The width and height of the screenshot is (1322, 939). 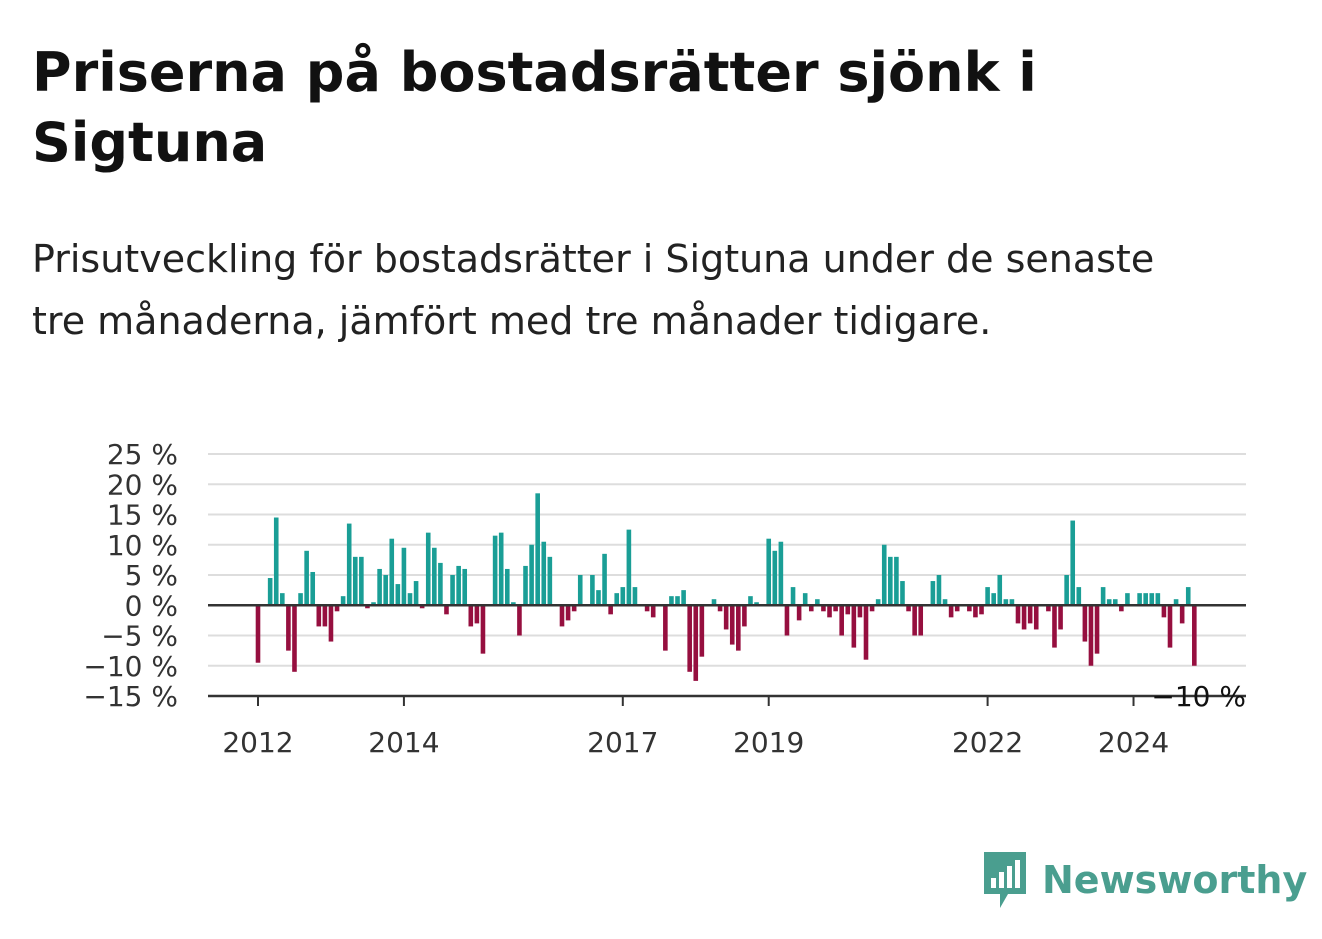 I want to click on y-axis-ticks: 25 %20 %15 %10 %5 %0 %−5 %−10 %−15 %, so click(x=130, y=575).